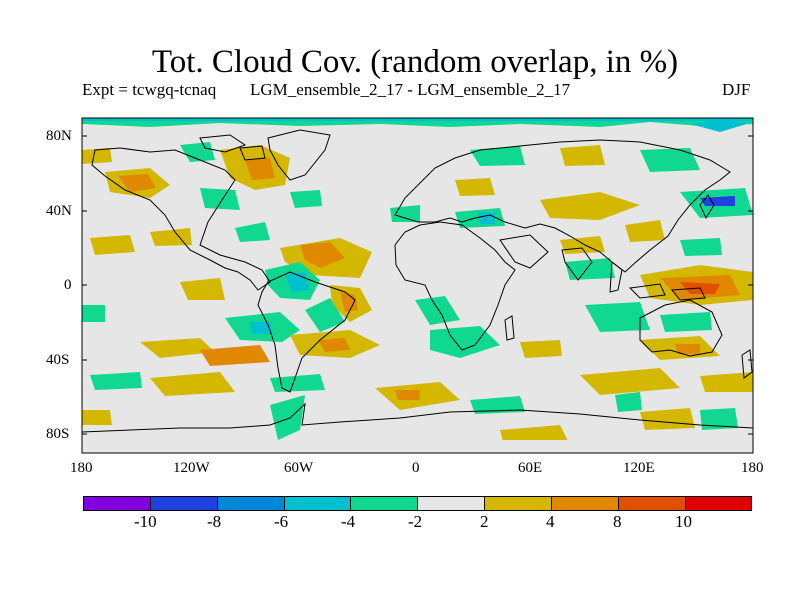 This screenshot has width=800, height=600. What do you see at coordinates (58, 434) in the screenshot?
I see `lat-tick-label: 80S` at bounding box center [58, 434].